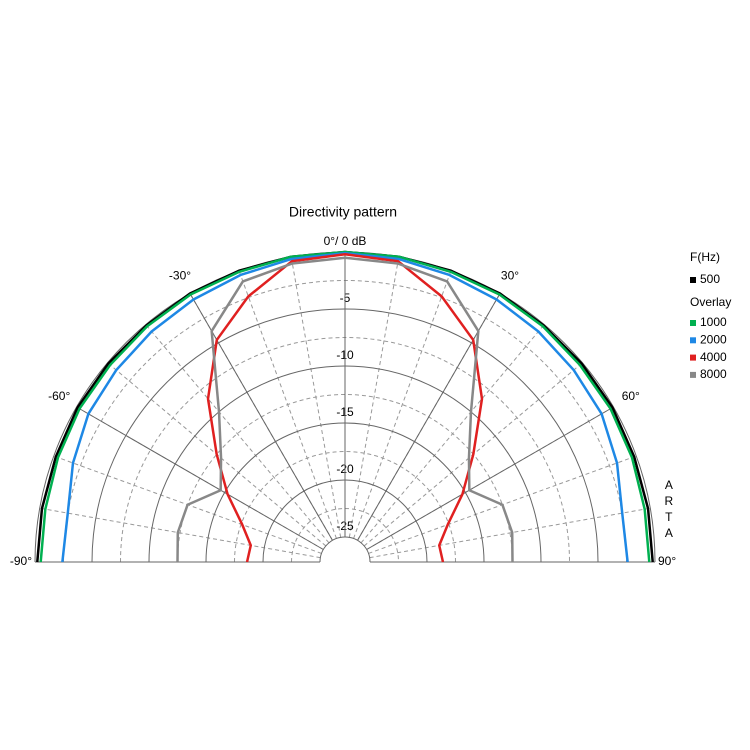 This screenshot has width=750, height=750. I want to click on legend-label: 4000, so click(713, 357).